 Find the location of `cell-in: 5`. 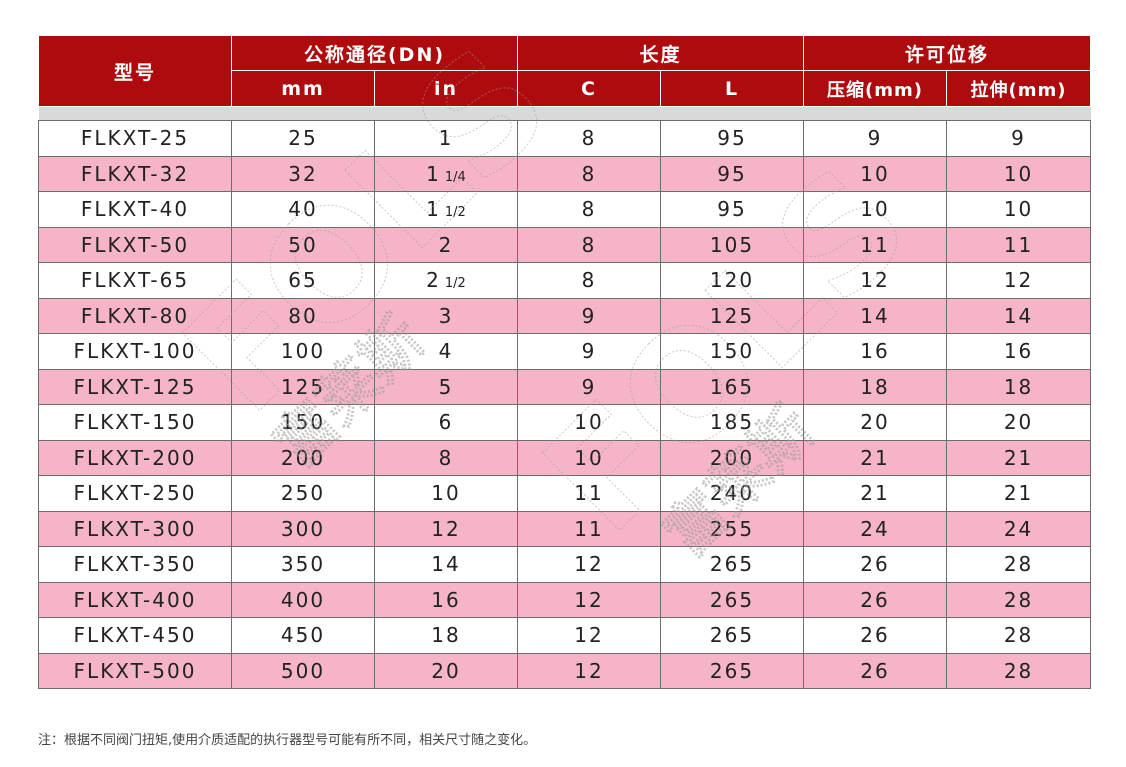

cell-in: 5 is located at coordinates (446, 386).